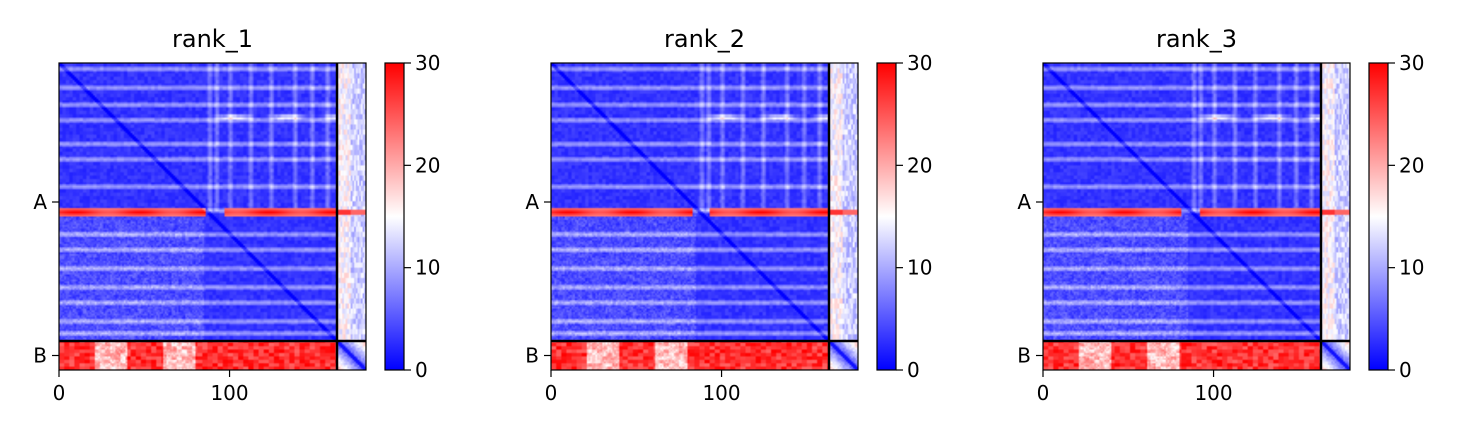 This screenshot has height=438, width=1462. What do you see at coordinates (212, 39) in the screenshot?
I see `chart-title: rank_1` at bounding box center [212, 39].